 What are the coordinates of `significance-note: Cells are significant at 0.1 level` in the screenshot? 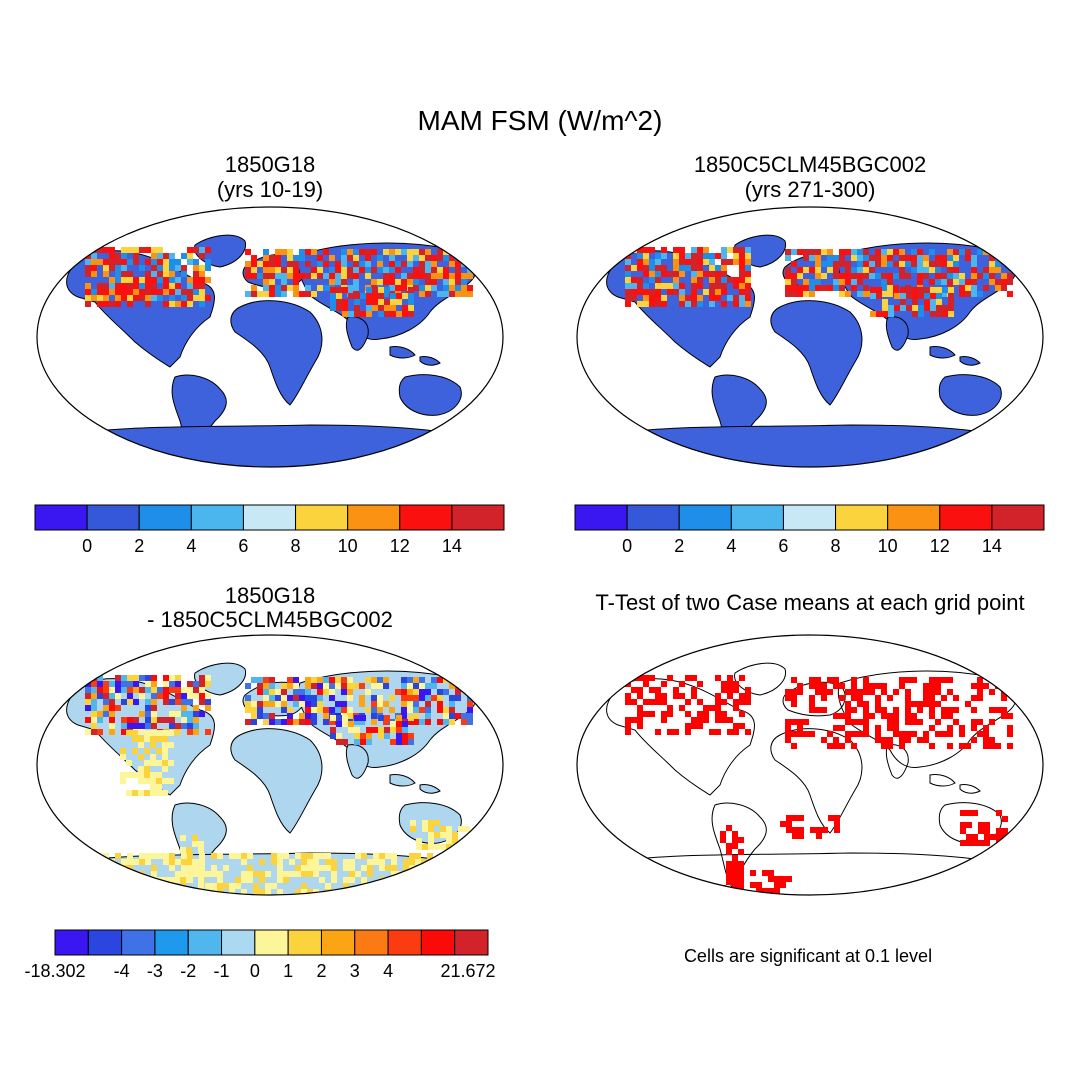 It's located at (808, 956).